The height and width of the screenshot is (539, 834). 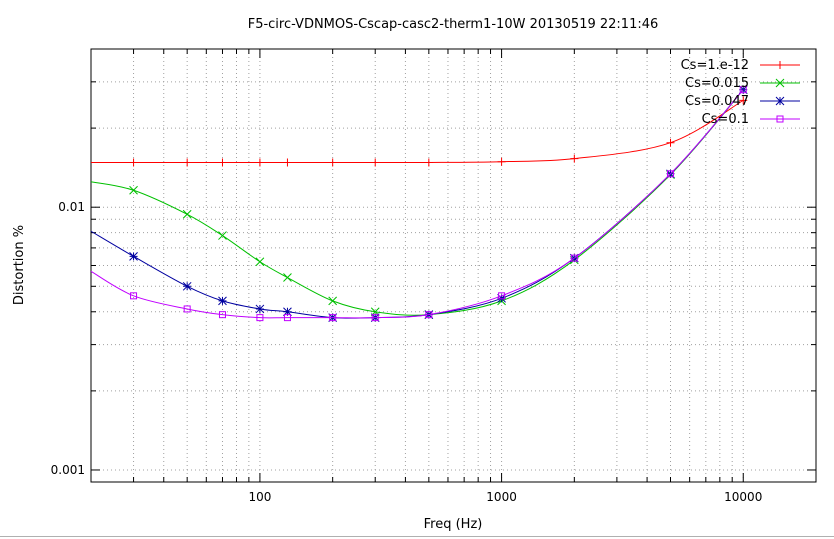 I want to click on x-tick-label: 1000, so click(x=501, y=497).